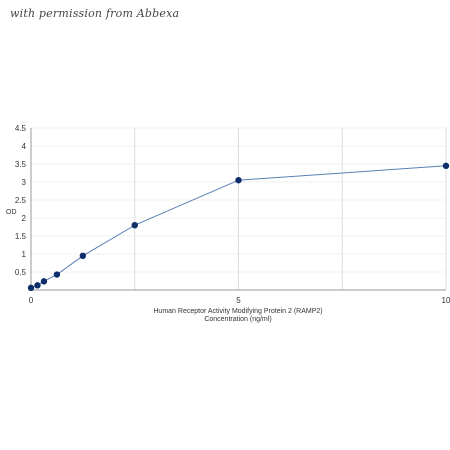 This screenshot has width=450, height=450. I want to click on y-tick-labels: 0.5 1 1.5 2 2.5 3 3.5 4 4.5, so click(21, 200).